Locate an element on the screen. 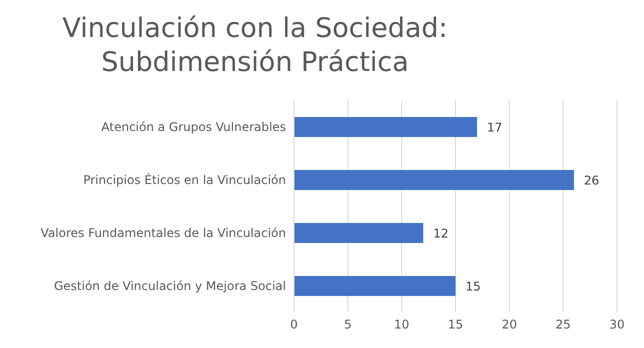 The width and height of the screenshot is (644, 348). x-tick-label: 25 is located at coordinates (563, 325).